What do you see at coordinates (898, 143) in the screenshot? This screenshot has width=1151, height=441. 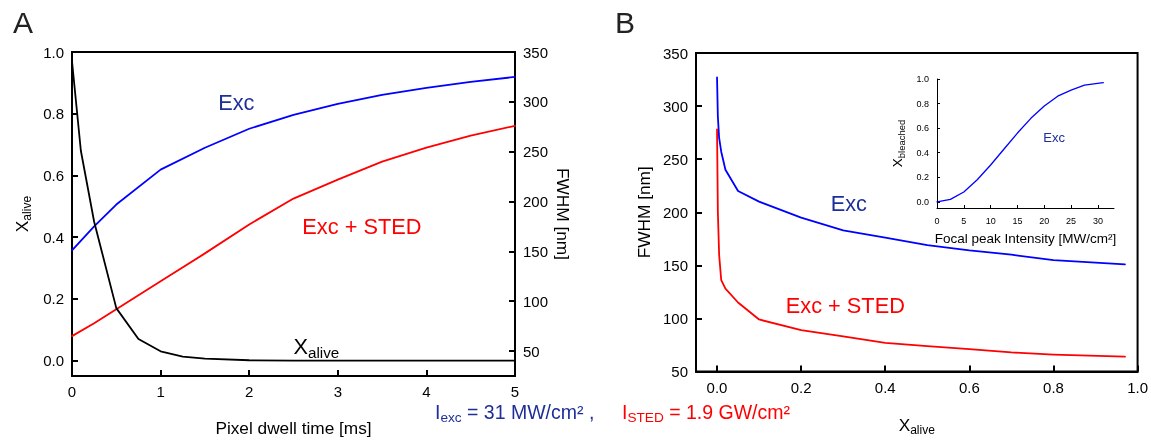 I see `y-axis-title: Xbleached` at bounding box center [898, 143].